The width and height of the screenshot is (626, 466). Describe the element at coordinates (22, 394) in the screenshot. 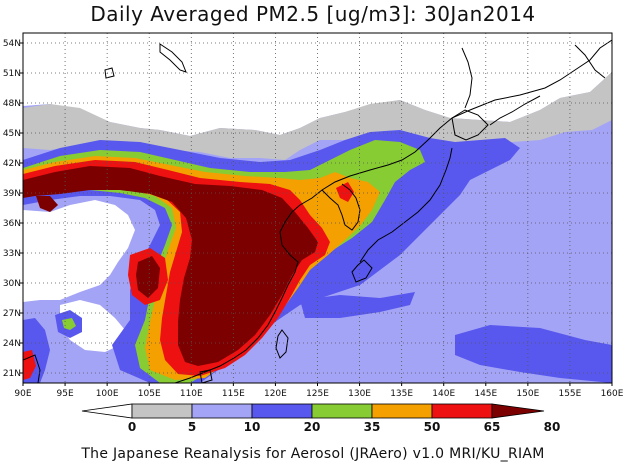

I see `lon-tick-label: 90E` at that location.